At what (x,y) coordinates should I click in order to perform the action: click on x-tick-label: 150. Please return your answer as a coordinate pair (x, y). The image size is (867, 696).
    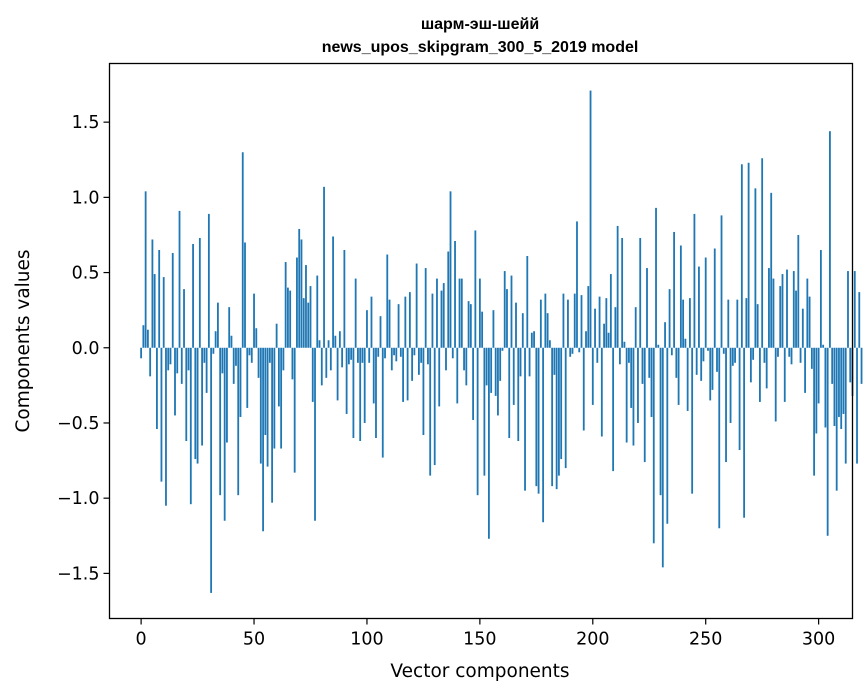
    Looking at the image, I should click on (479, 640).